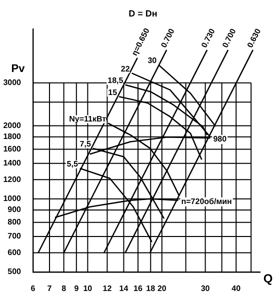  I want to click on x-tick-label: 7, so click(49, 288).